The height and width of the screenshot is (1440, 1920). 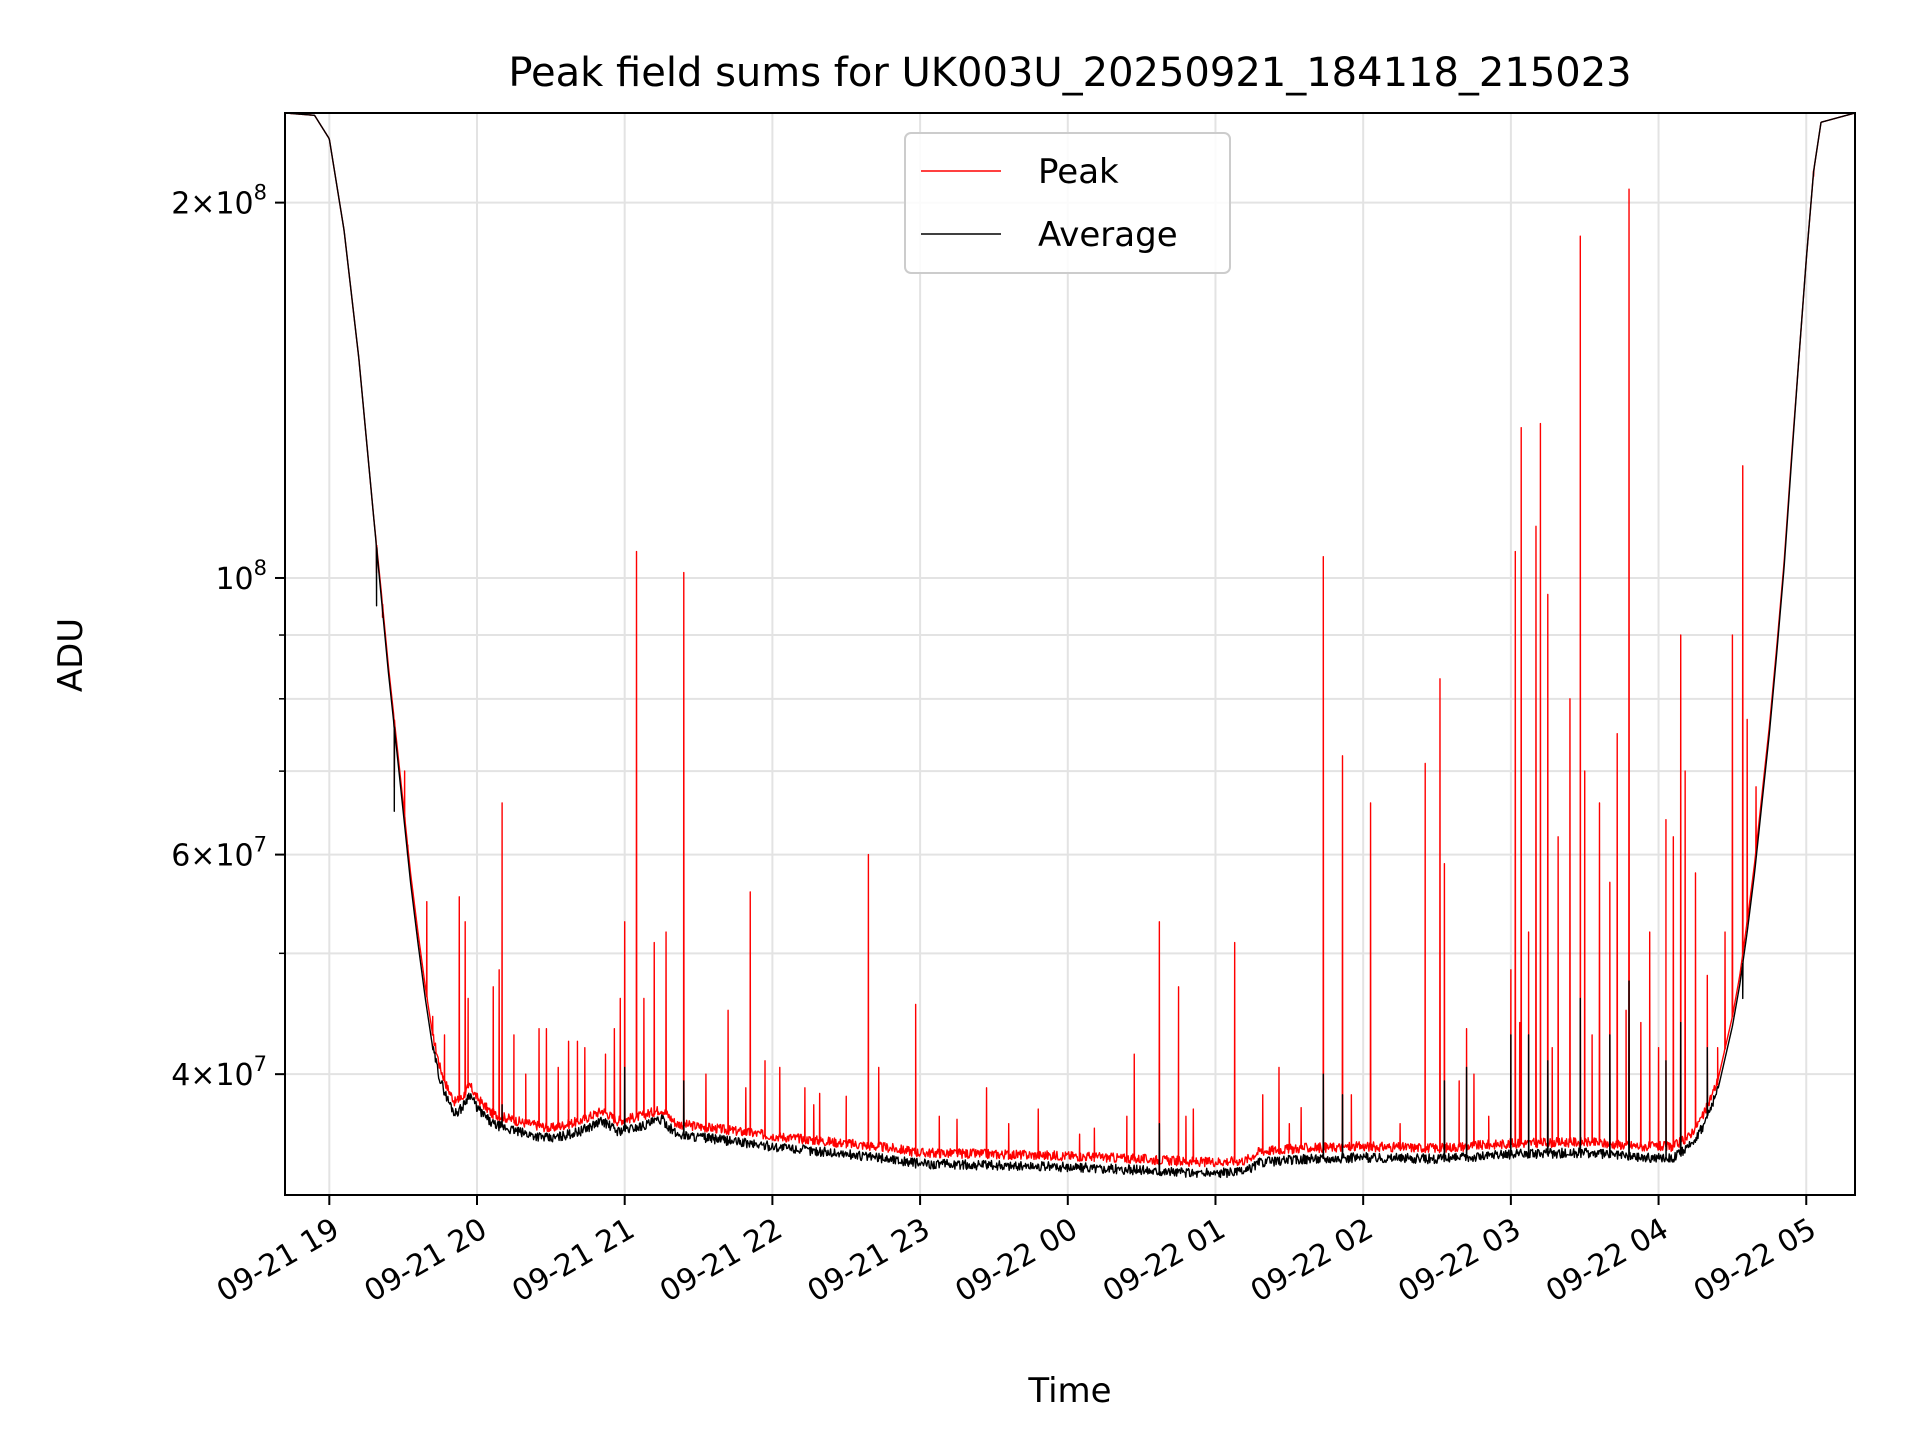 I want to click on y-tick-label: 2×108, so click(x=219, y=201).